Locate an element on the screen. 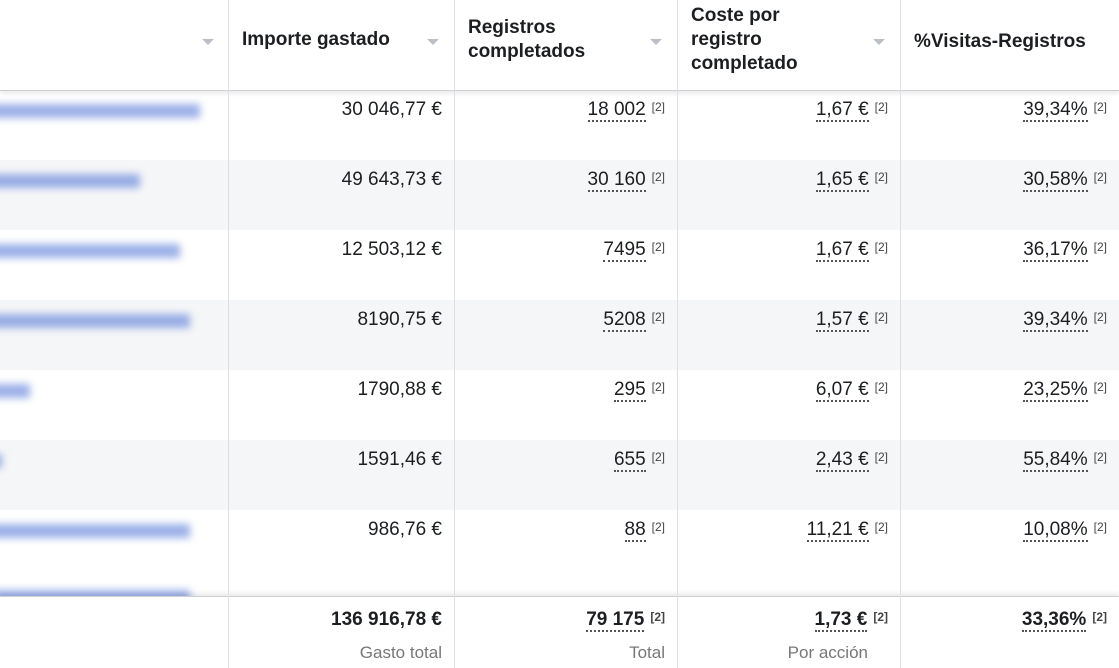 This screenshot has height=668, width=1119. total-cell: 79 175 [2] is located at coordinates (559, 620).